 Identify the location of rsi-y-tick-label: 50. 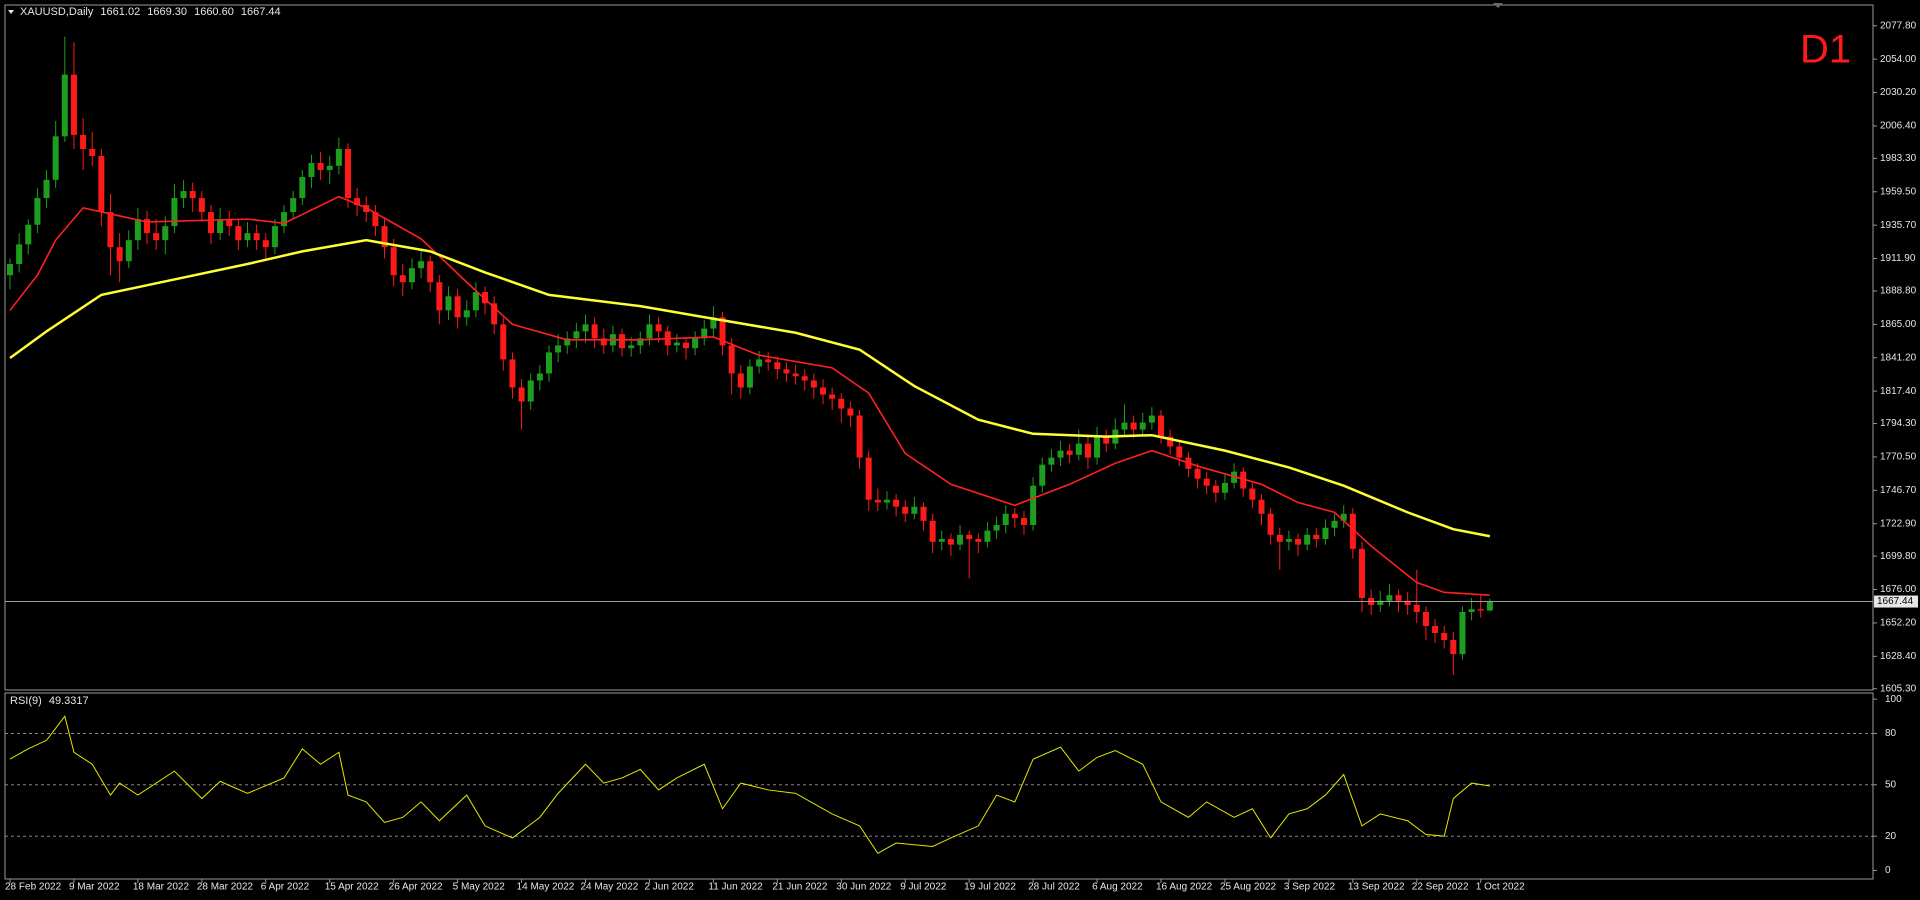
(1891, 784).